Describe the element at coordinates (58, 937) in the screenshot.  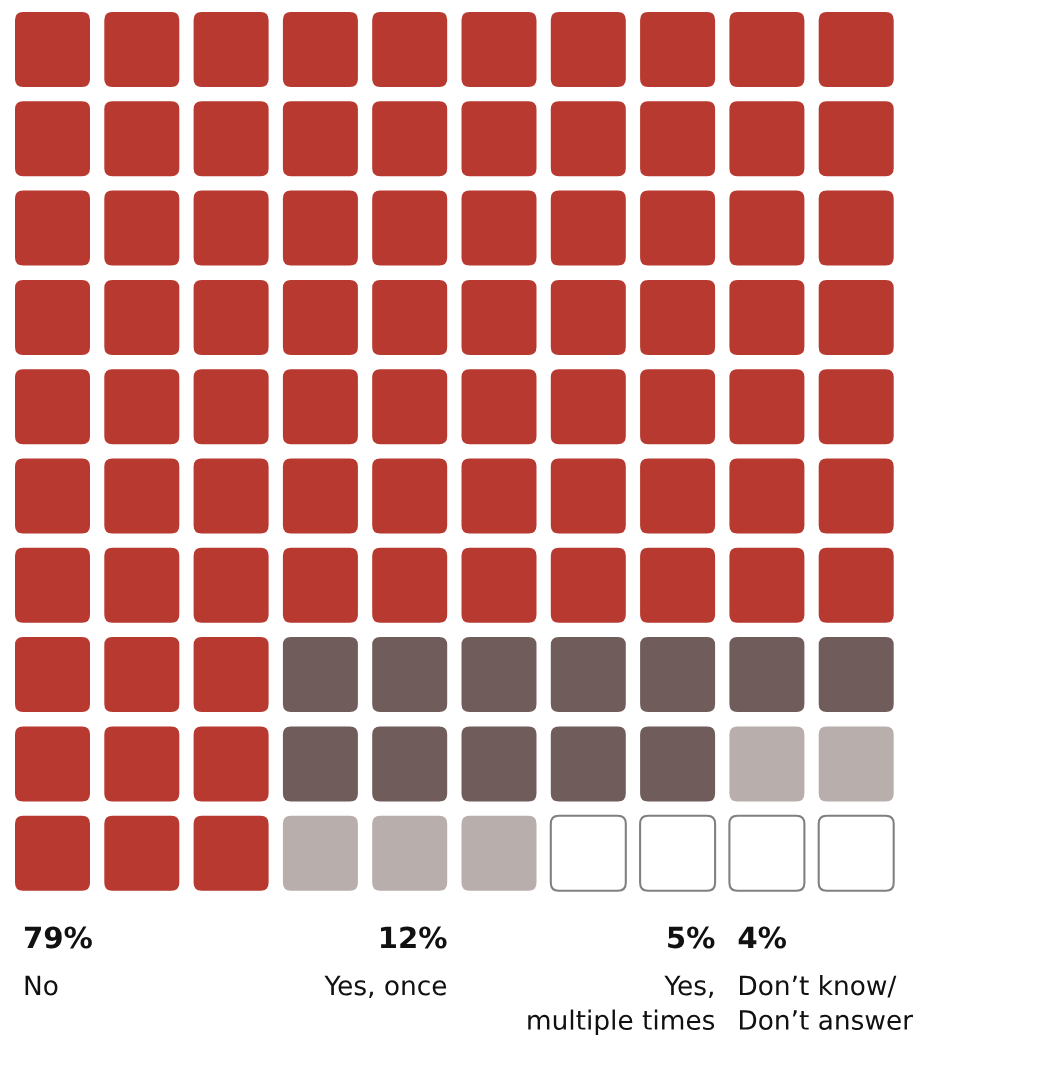
I see `data-label: 79%` at that location.